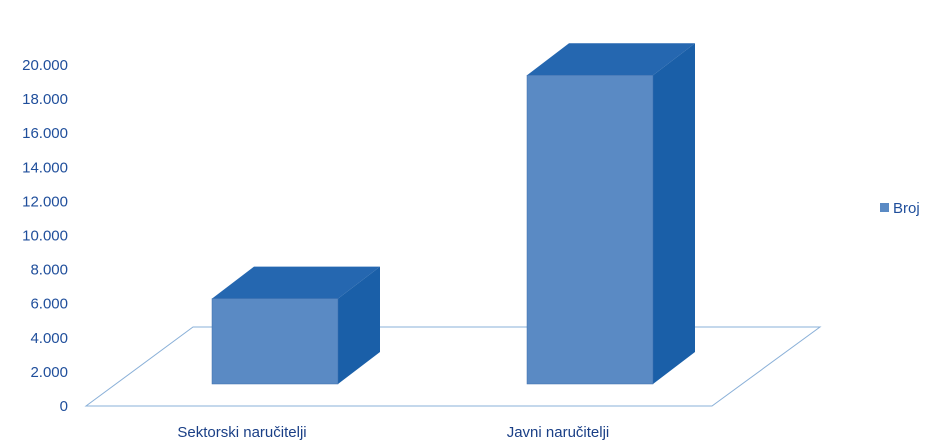  Describe the element at coordinates (45, 167) in the screenshot. I see `y-tick-label: 14.000` at that location.